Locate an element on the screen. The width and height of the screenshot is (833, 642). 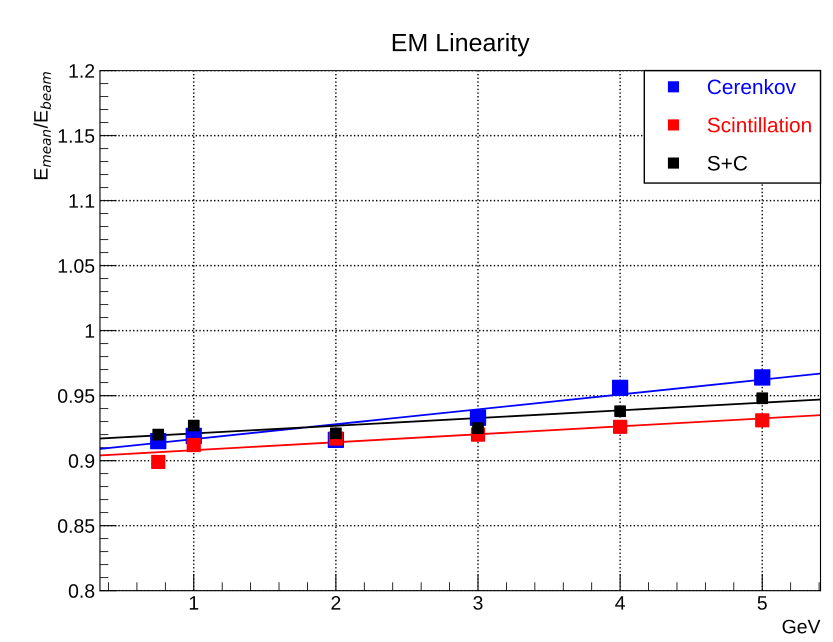
x-tick-label: 5 is located at coordinates (762, 603).